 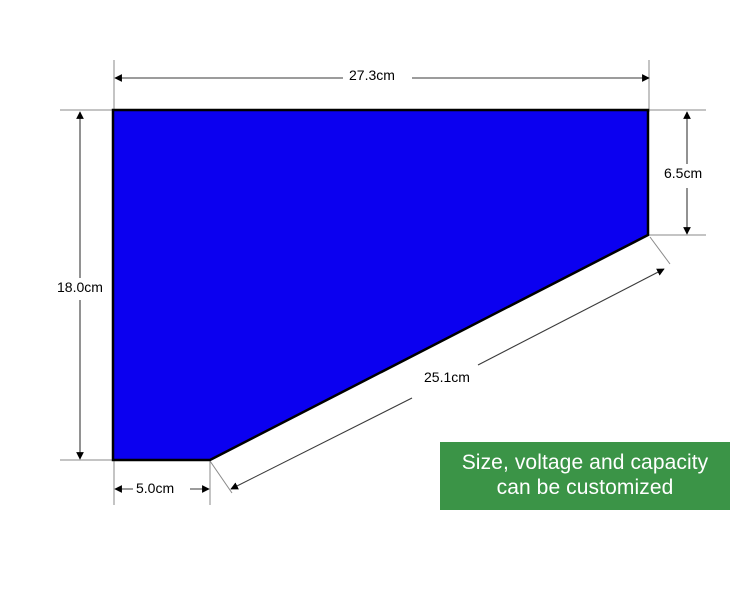 What do you see at coordinates (321, 443) in the screenshot?
I see `dimline-diagonal-lower` at bounding box center [321, 443].